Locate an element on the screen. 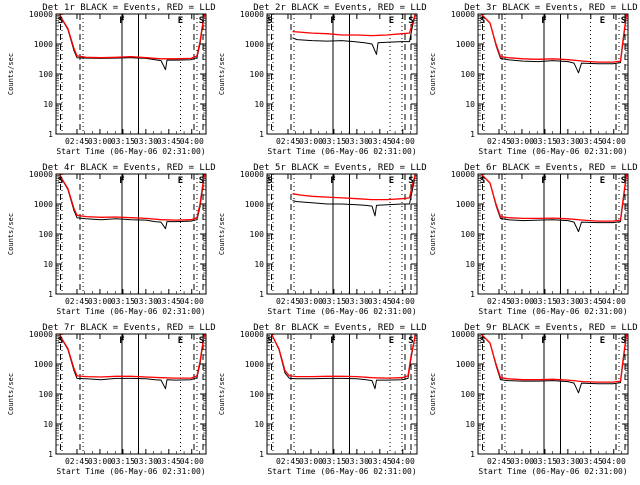 This screenshot has height=485, width=640. x-tick-label: 04:00 is located at coordinates (403, 461).